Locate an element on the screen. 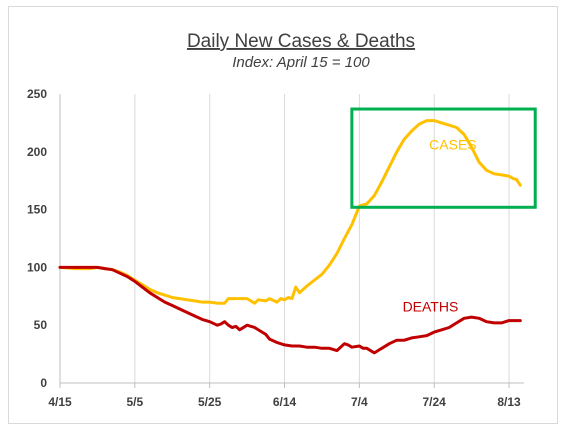 This screenshot has width=566, height=436. chart-subtitle: Index: April 15 = 100 is located at coordinates (301, 62).